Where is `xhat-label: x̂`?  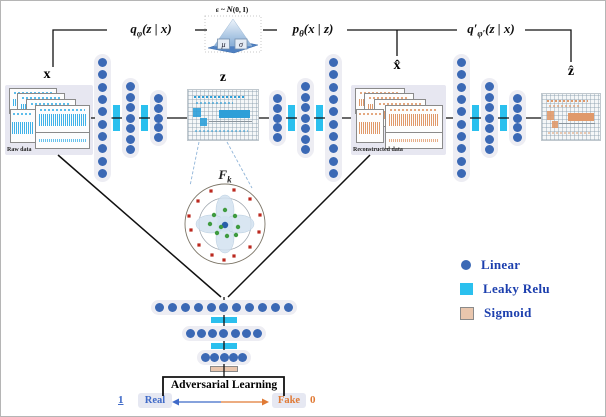 xhat-label: x̂ is located at coordinates (397, 65).